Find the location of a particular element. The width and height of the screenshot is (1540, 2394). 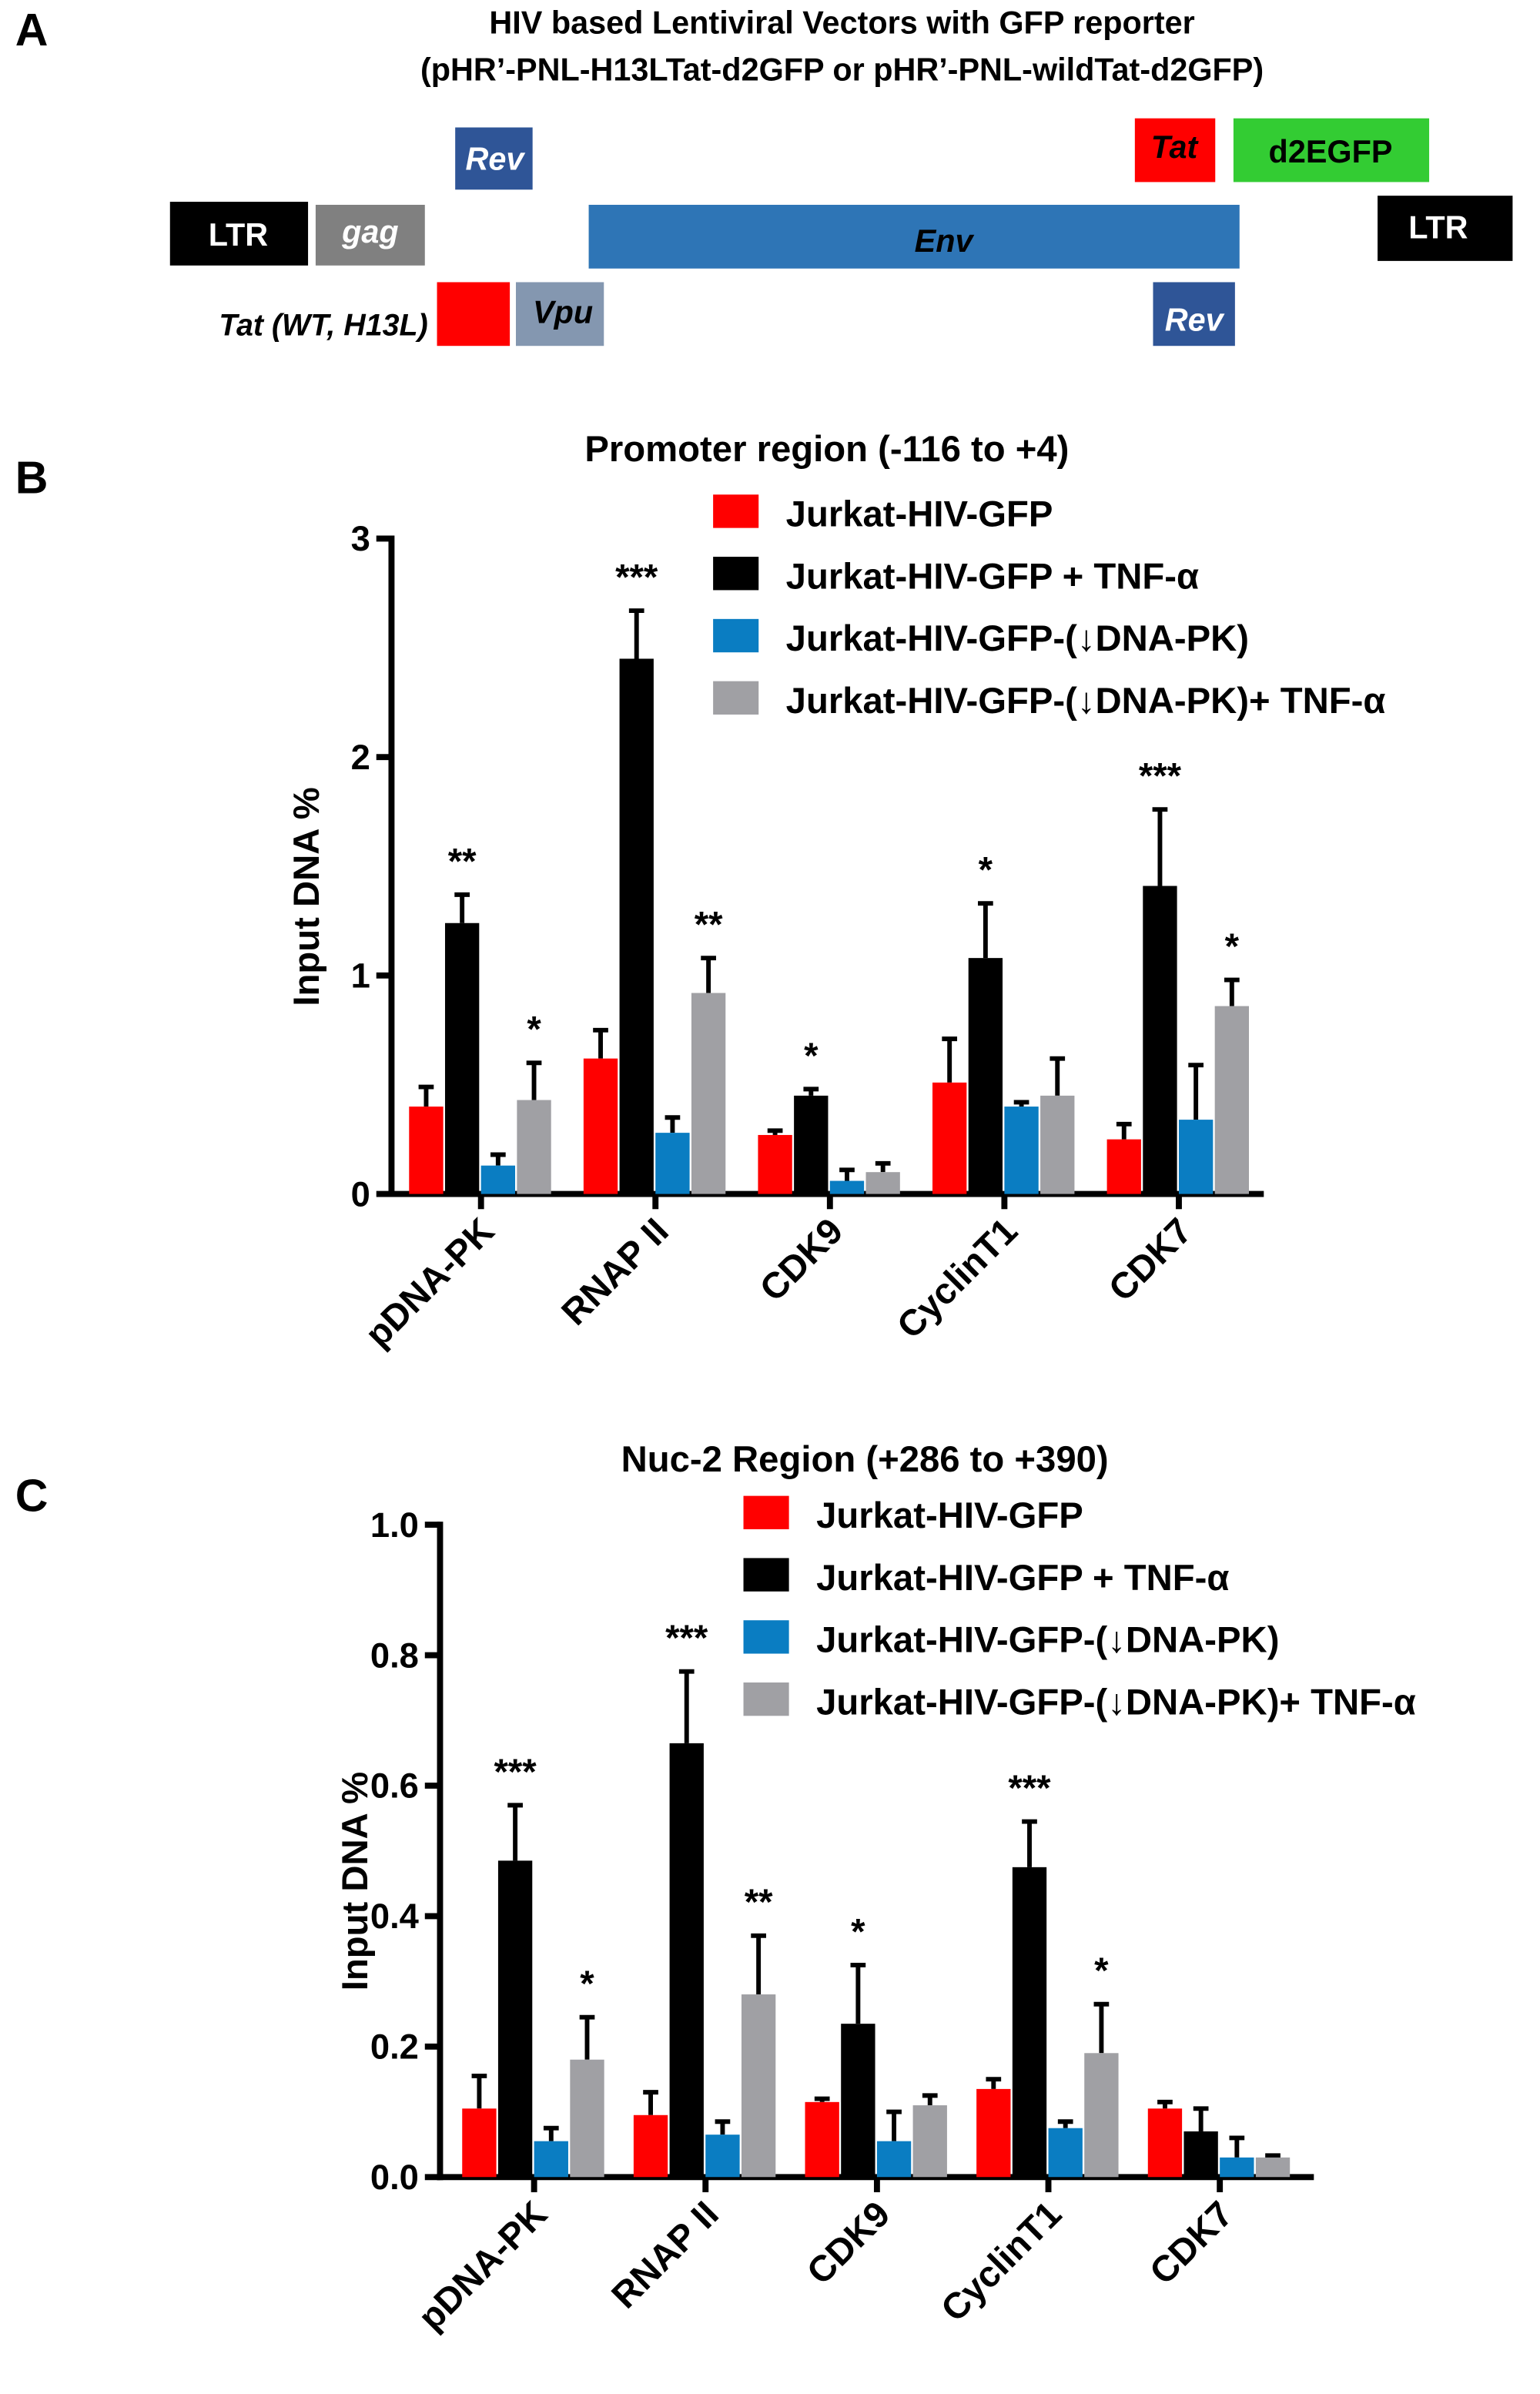

rev-bottom-box is located at coordinates (1194, 314).